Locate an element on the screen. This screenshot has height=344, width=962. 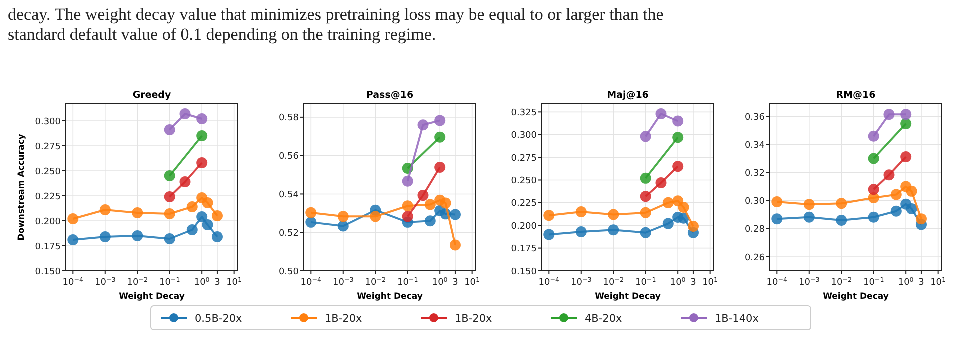
y-tick-label: 0.36 is located at coordinates (755, 117).